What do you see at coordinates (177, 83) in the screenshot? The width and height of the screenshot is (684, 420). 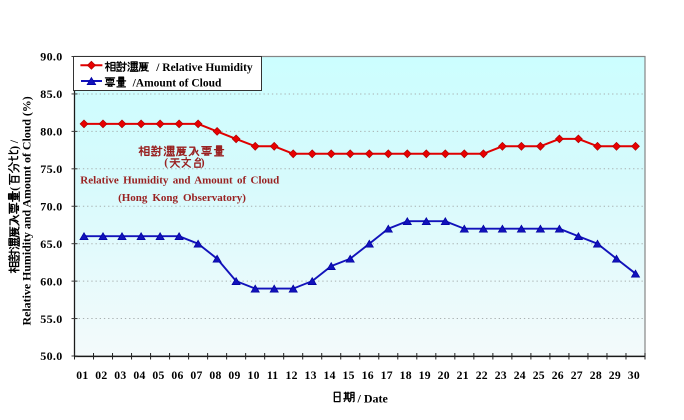 I see `svg-text: /Amount of Cloud` at bounding box center [177, 83].